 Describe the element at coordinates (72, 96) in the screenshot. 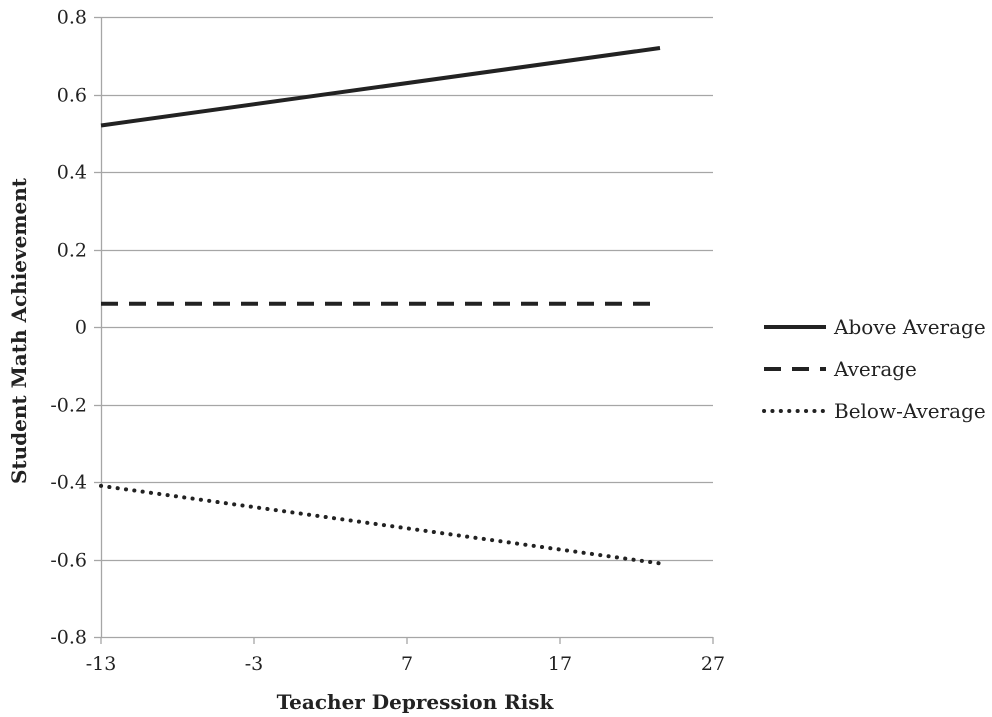

I see `y-tick-label: 0.6` at that location.